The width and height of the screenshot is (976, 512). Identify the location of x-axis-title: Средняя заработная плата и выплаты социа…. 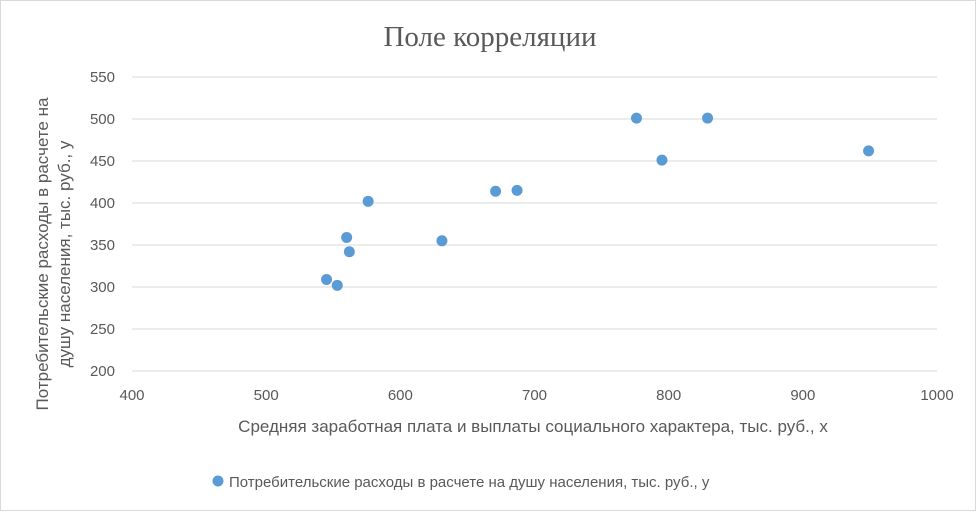
(533, 426).